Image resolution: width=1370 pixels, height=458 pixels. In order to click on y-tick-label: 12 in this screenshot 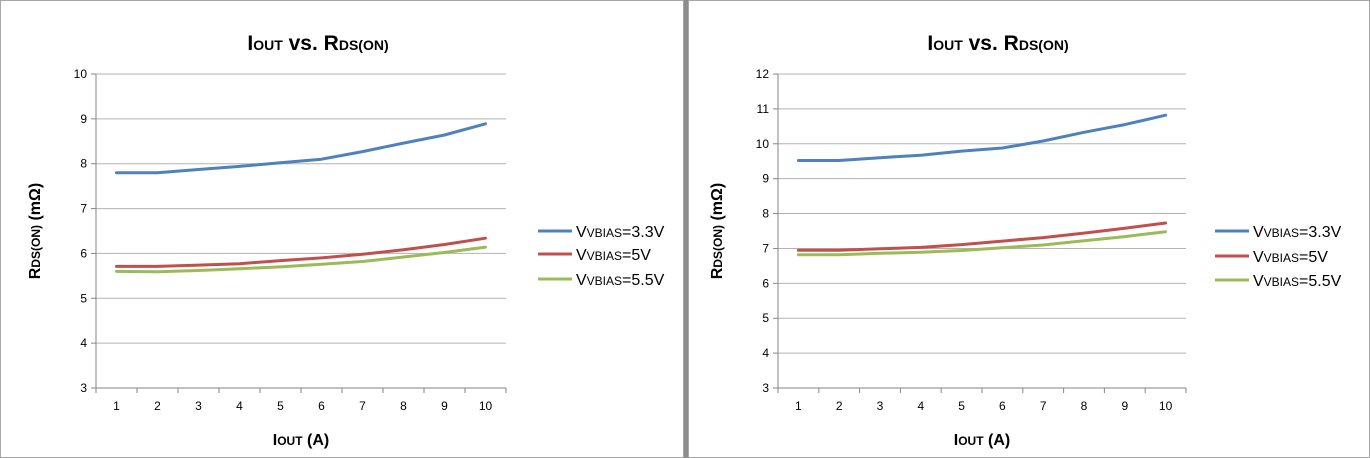, I will do `click(763, 74)`.